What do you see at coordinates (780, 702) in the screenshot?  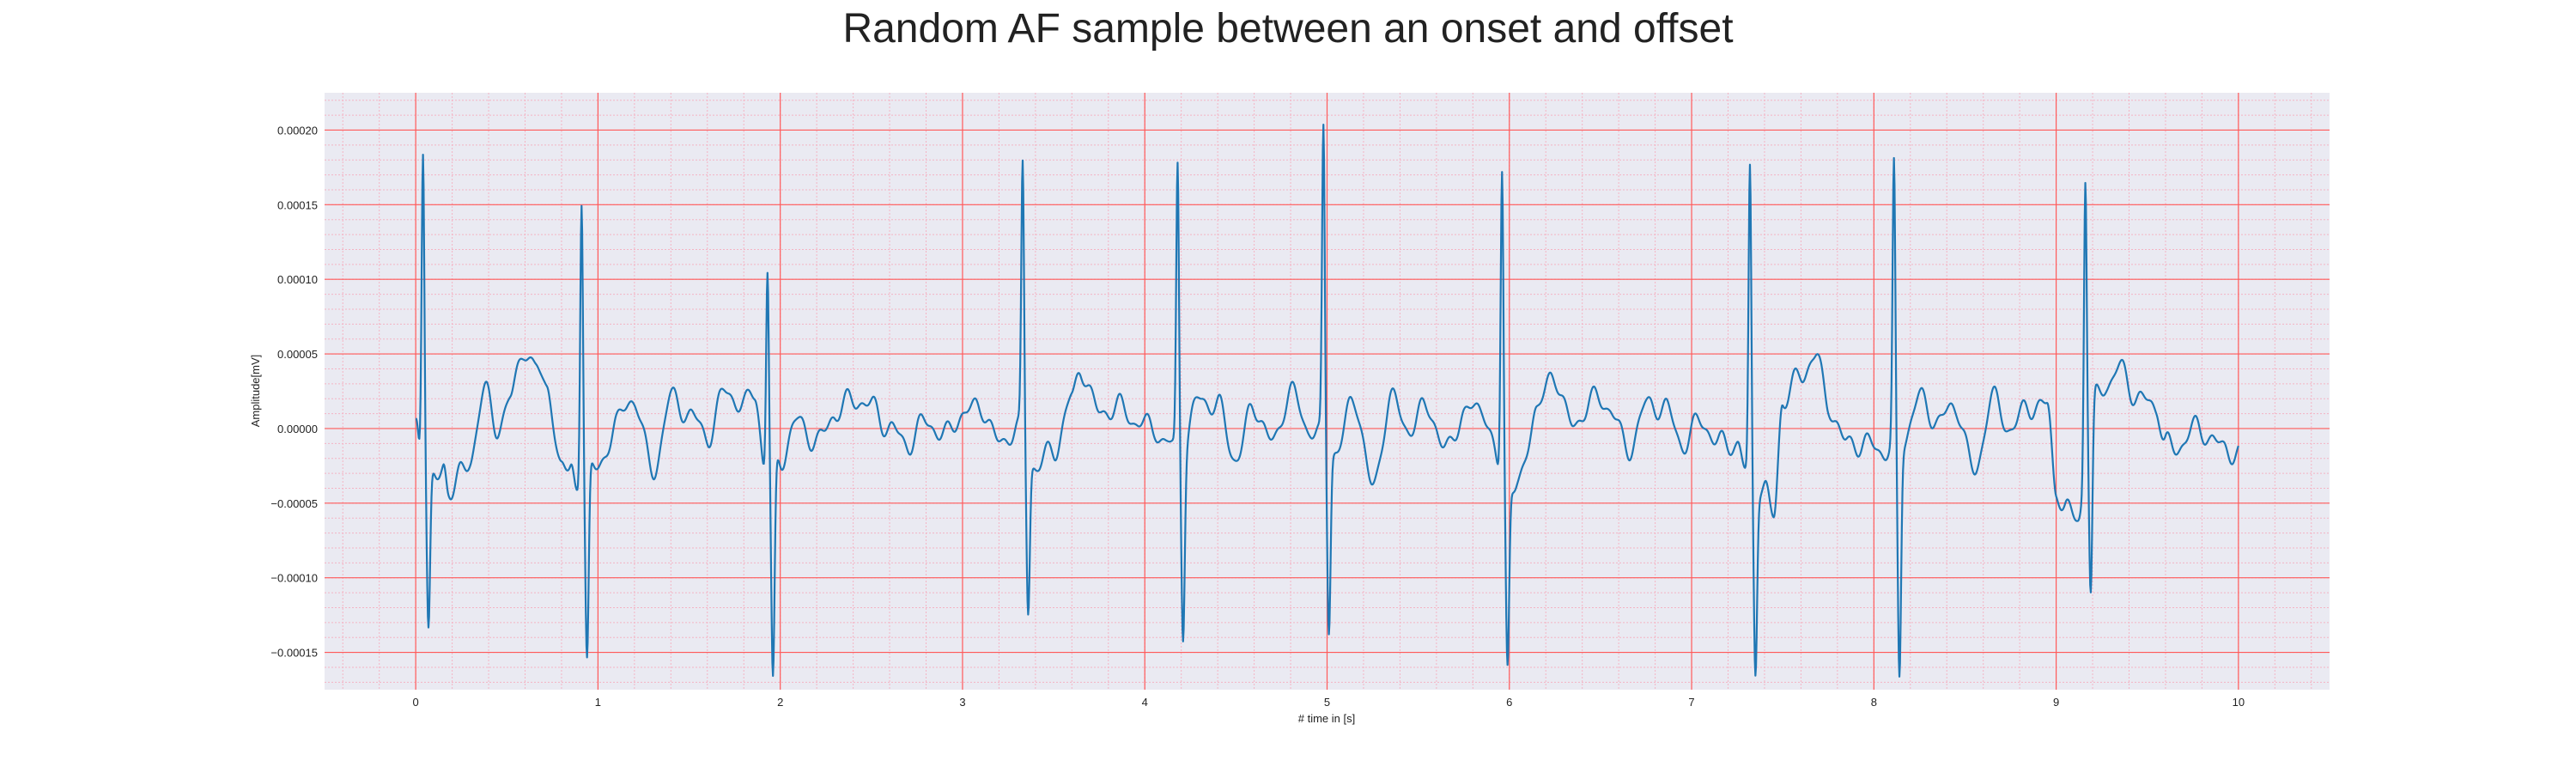 I see `x-tick-label: 2` at bounding box center [780, 702].